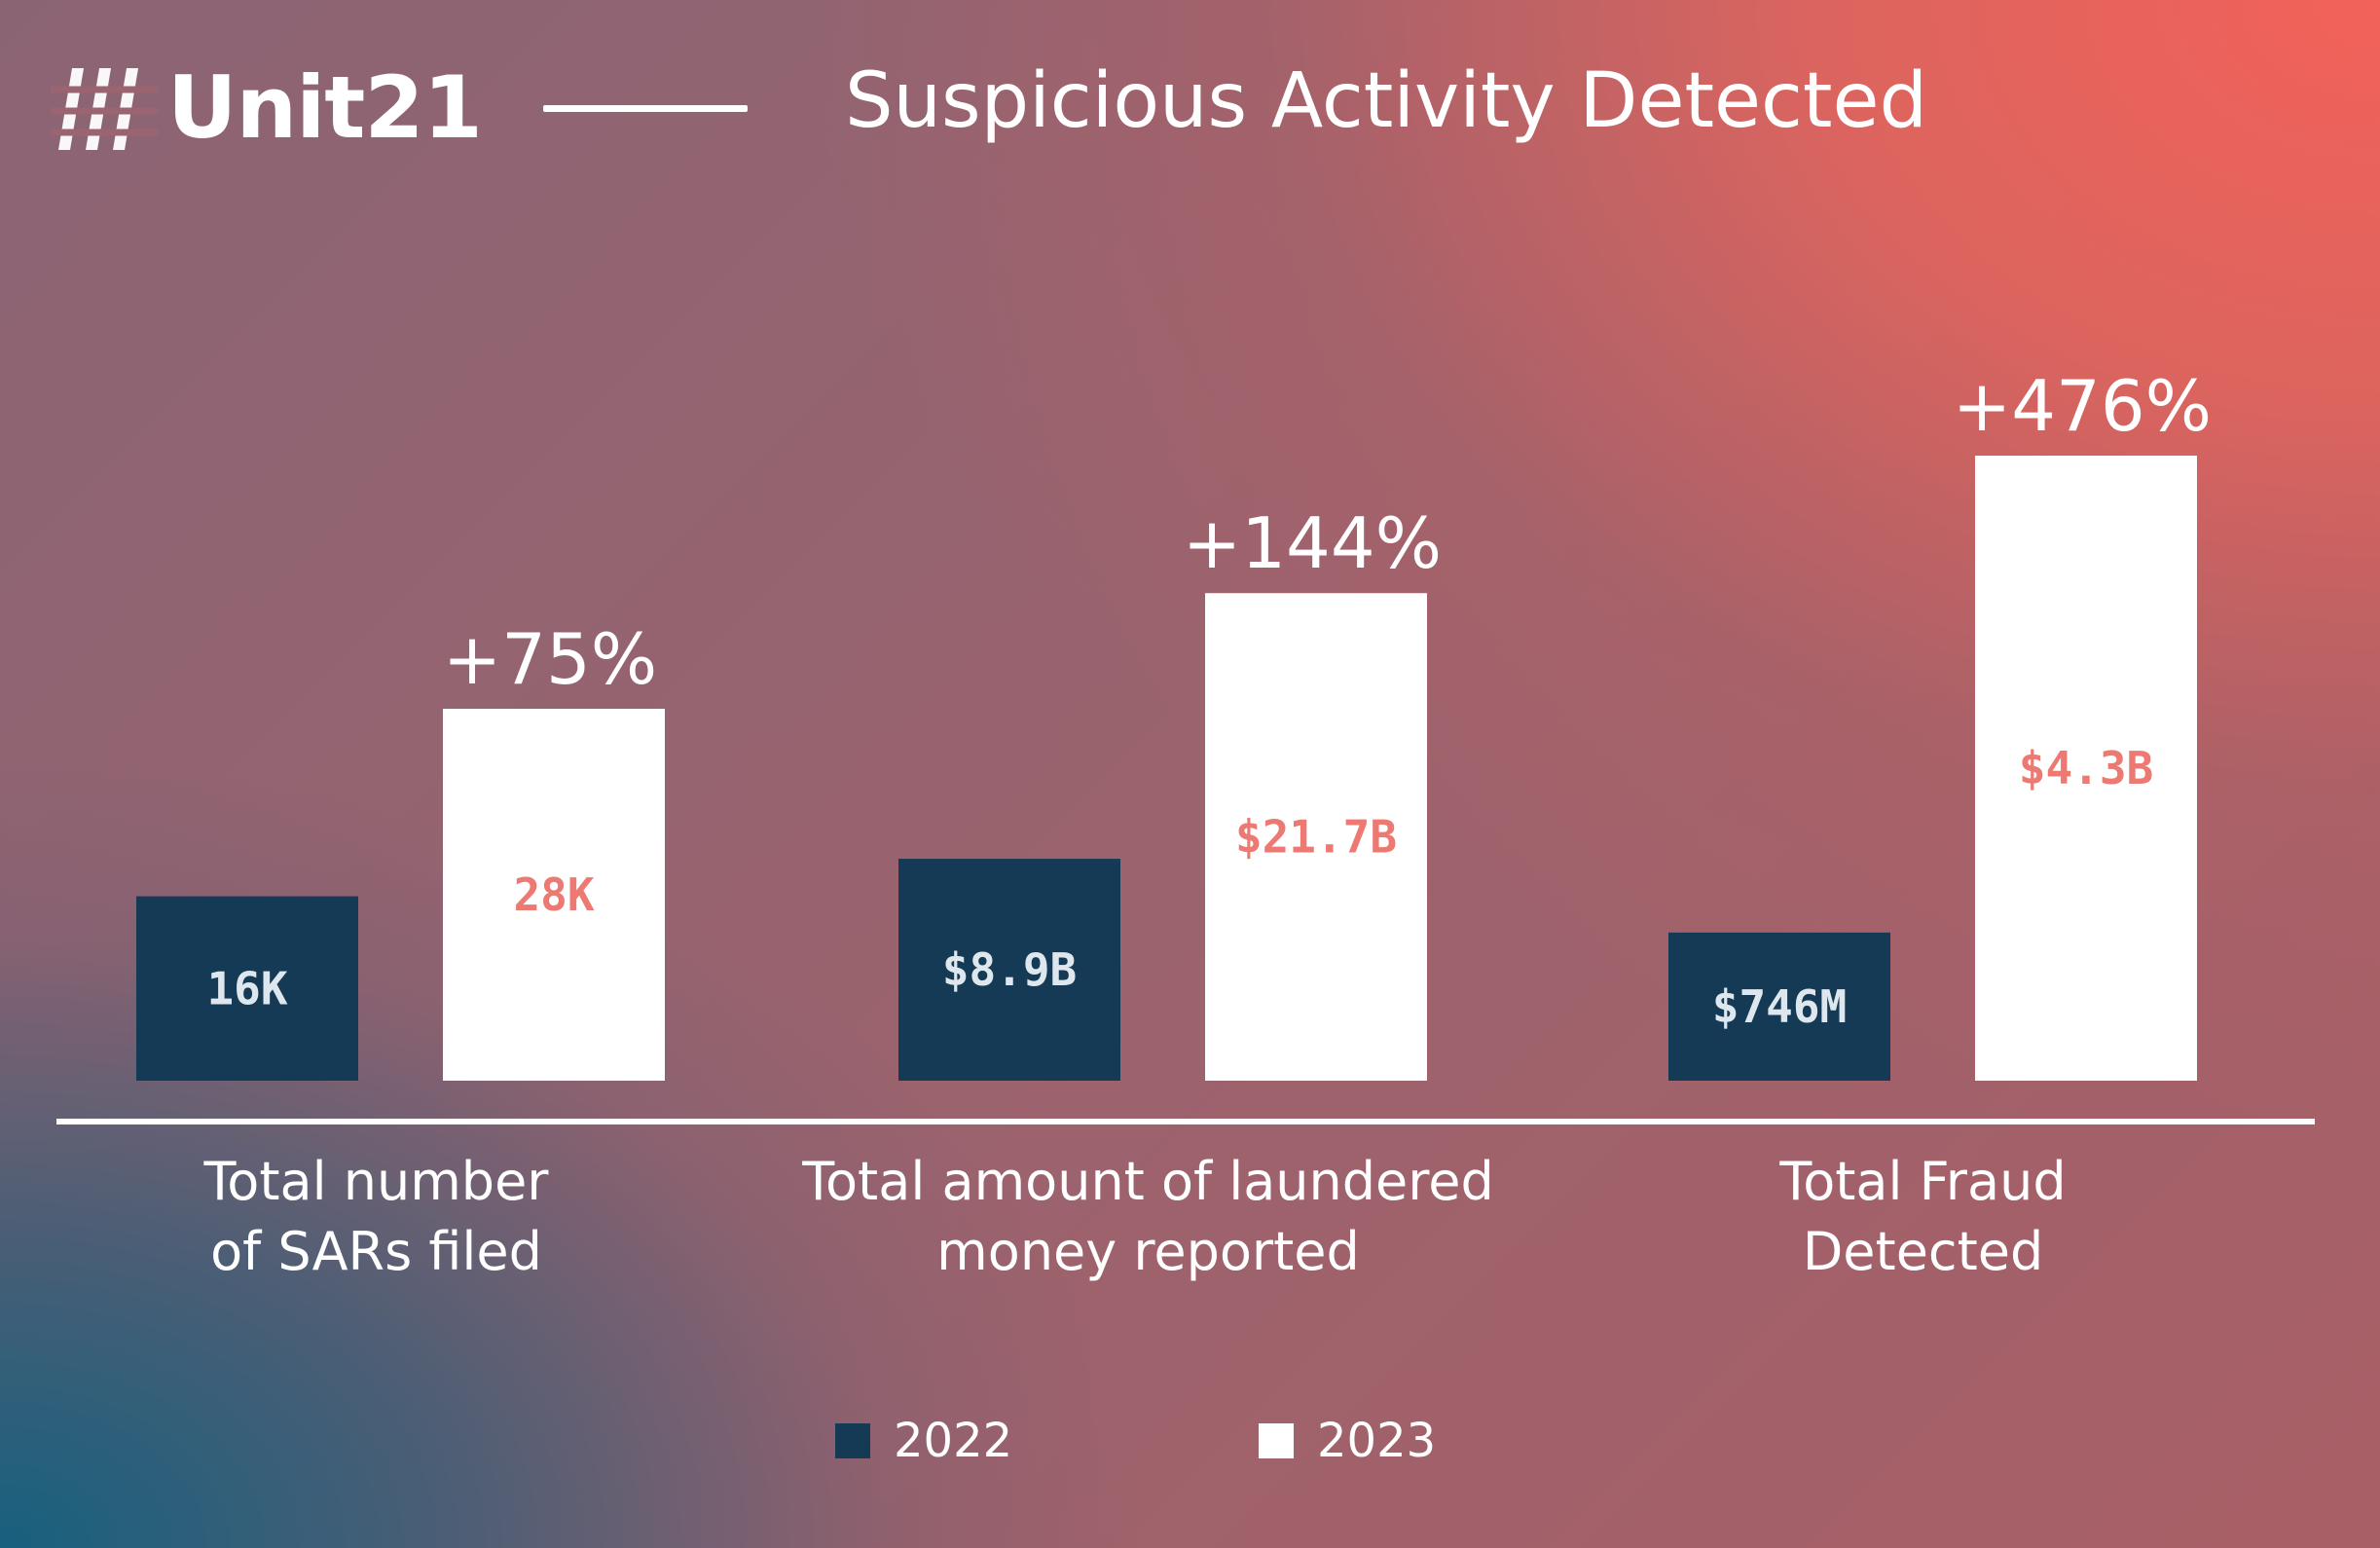 Image resolution: width=2380 pixels, height=1548 pixels. I want to click on value-label-2023-2: $21.7B, so click(1316, 837).